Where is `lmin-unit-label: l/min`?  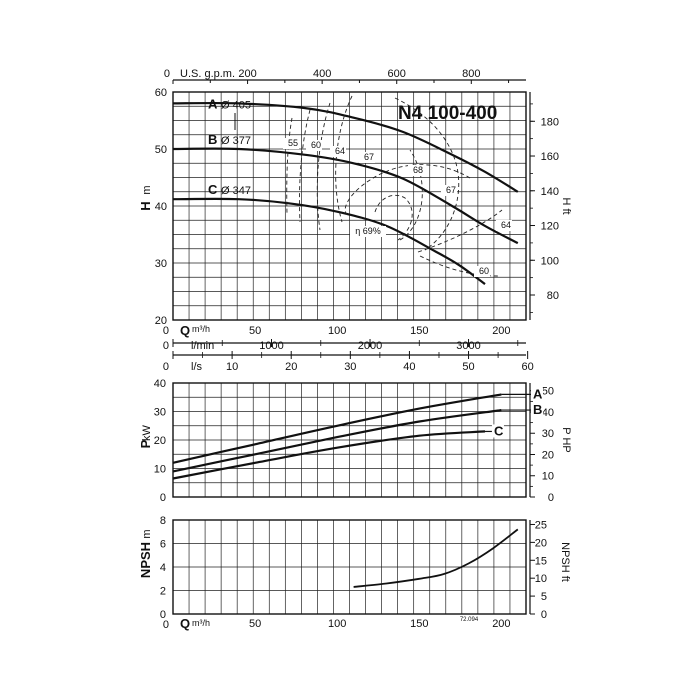
lmin-unit-label: l/min is located at coordinates (202, 346).